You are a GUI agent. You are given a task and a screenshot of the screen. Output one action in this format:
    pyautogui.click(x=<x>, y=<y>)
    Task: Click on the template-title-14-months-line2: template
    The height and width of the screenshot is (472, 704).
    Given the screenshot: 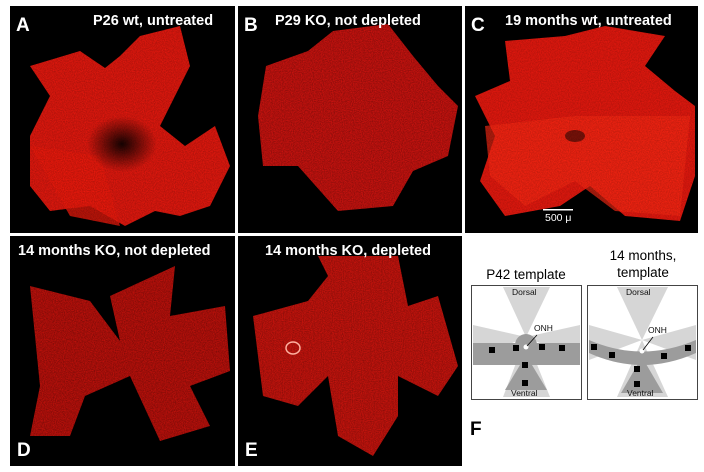 What is the action you would take?
    pyautogui.click(x=643, y=272)
    